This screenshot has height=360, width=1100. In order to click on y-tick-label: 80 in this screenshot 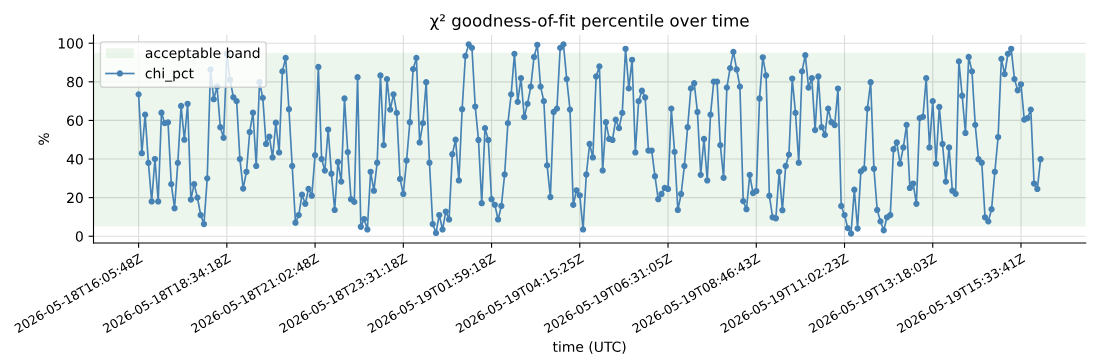, I will do `click(75, 82)`.